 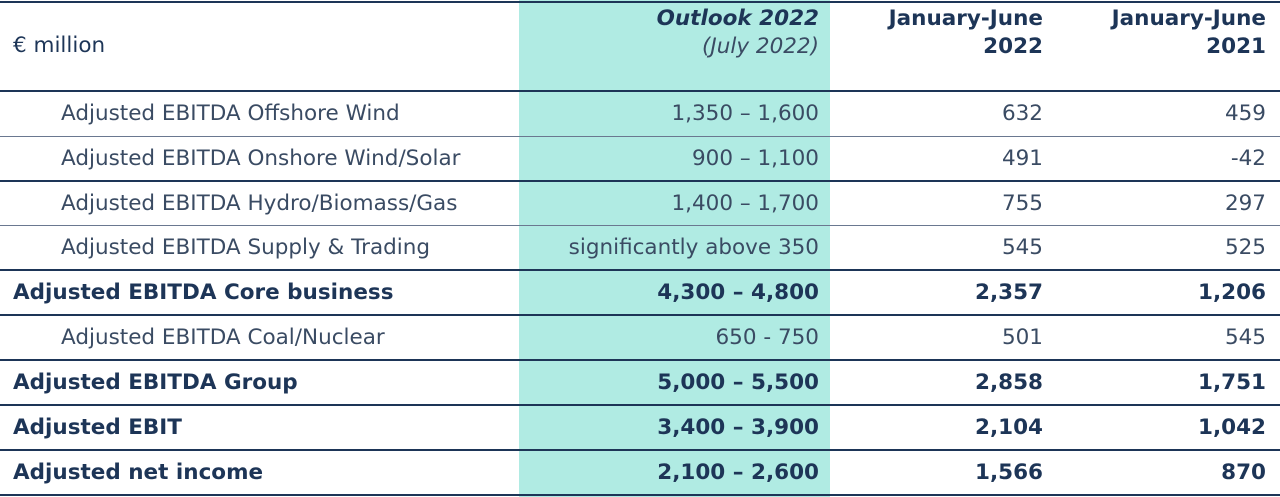 I want to click on row-outlook: 3,400 – 3,900, so click(x=738, y=427).